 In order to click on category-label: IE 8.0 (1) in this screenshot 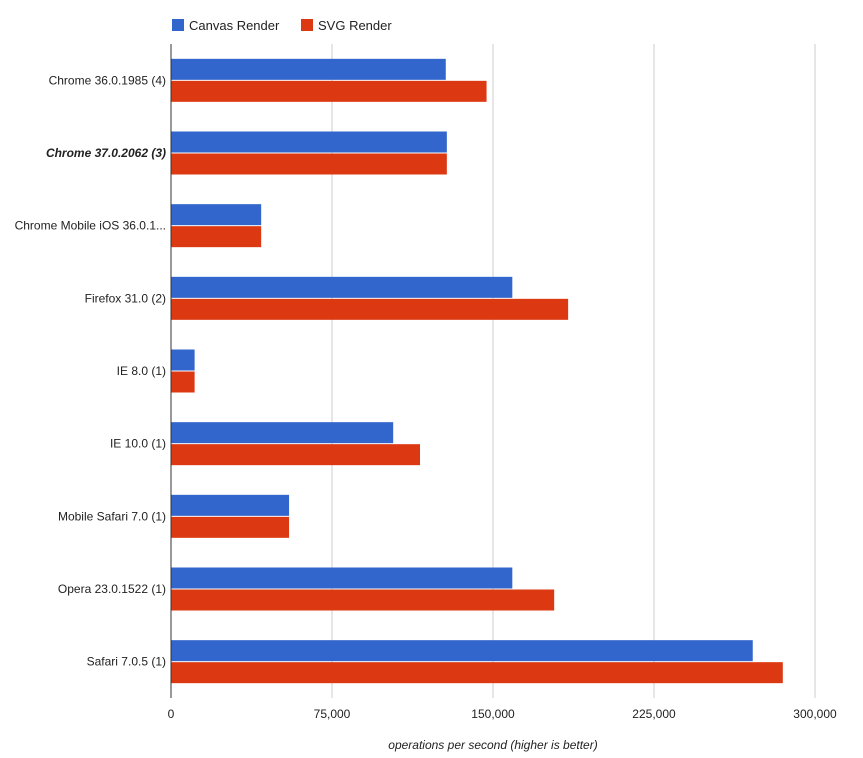, I will do `click(141, 371)`.